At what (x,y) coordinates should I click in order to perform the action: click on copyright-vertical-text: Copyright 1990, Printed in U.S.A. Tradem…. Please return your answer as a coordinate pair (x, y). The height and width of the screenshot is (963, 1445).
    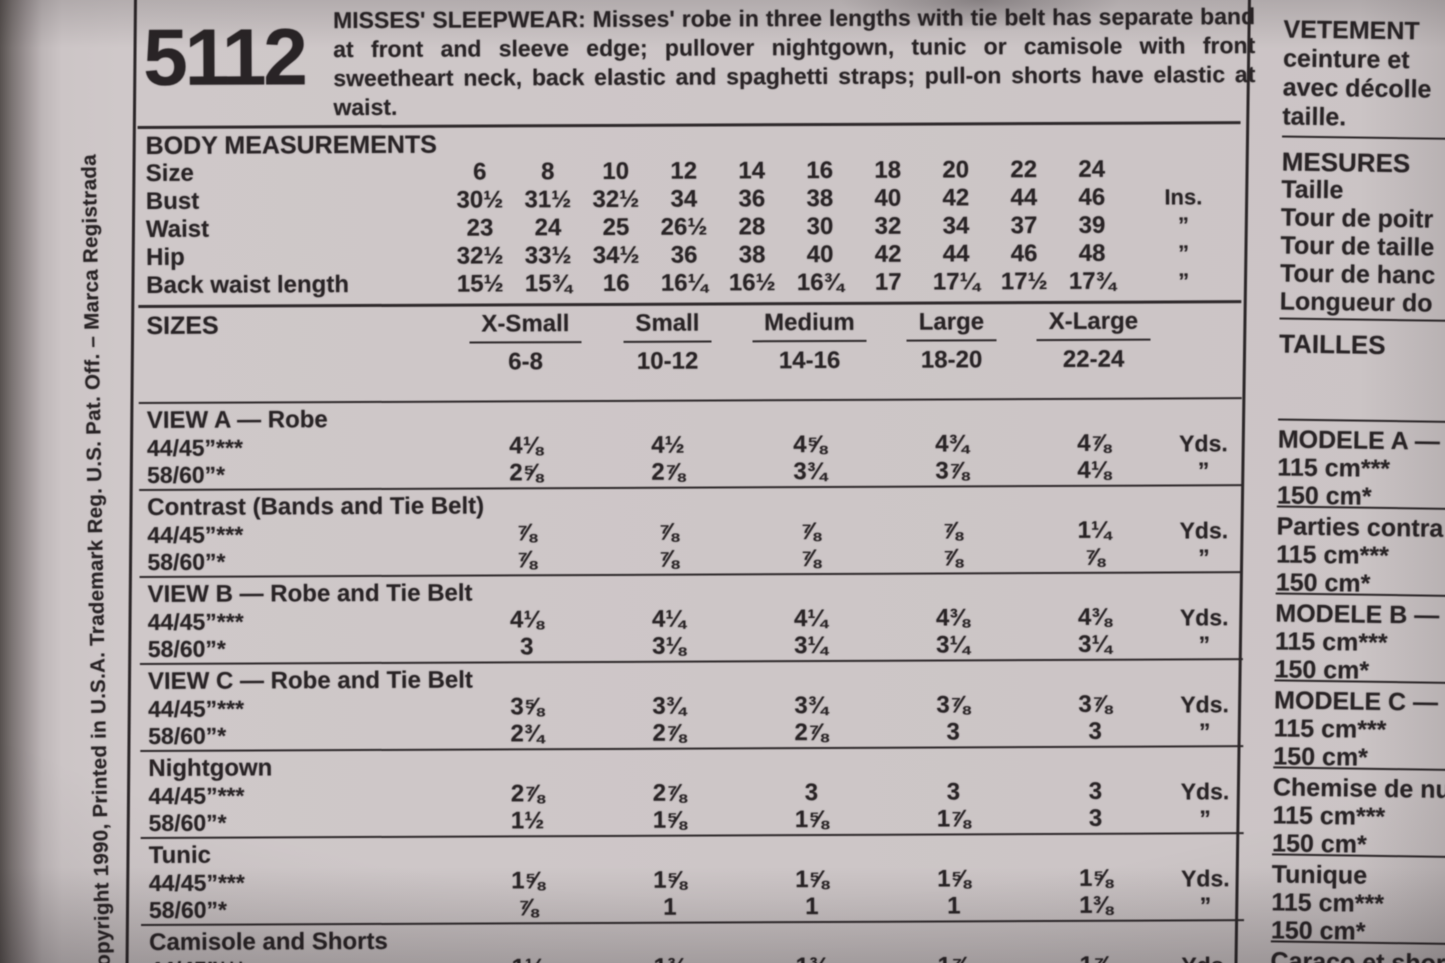
    Looking at the image, I should click on (96, 558).